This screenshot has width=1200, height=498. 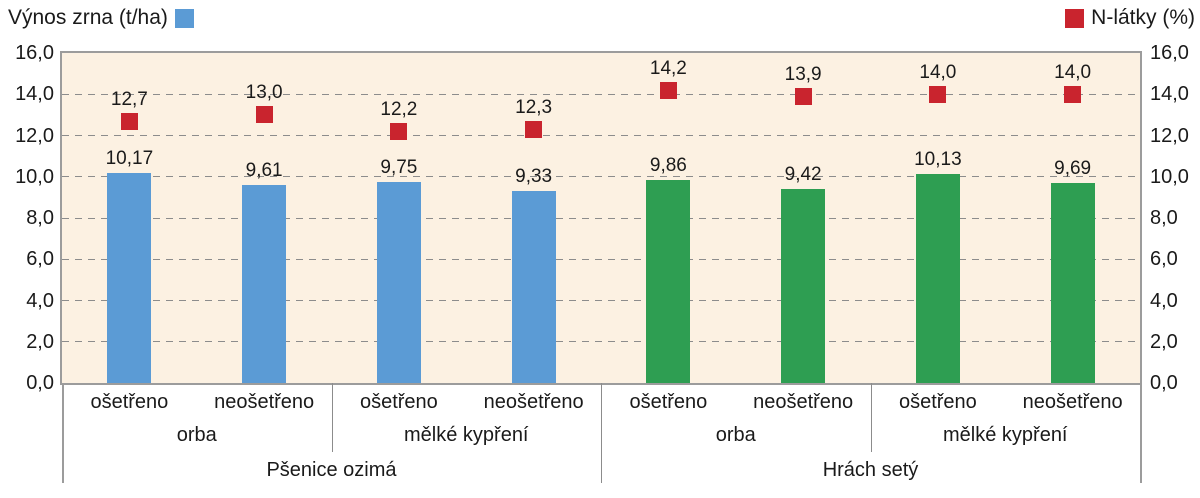 What do you see at coordinates (40, 259) in the screenshot?
I see `y-tick-left: 6,0` at bounding box center [40, 259].